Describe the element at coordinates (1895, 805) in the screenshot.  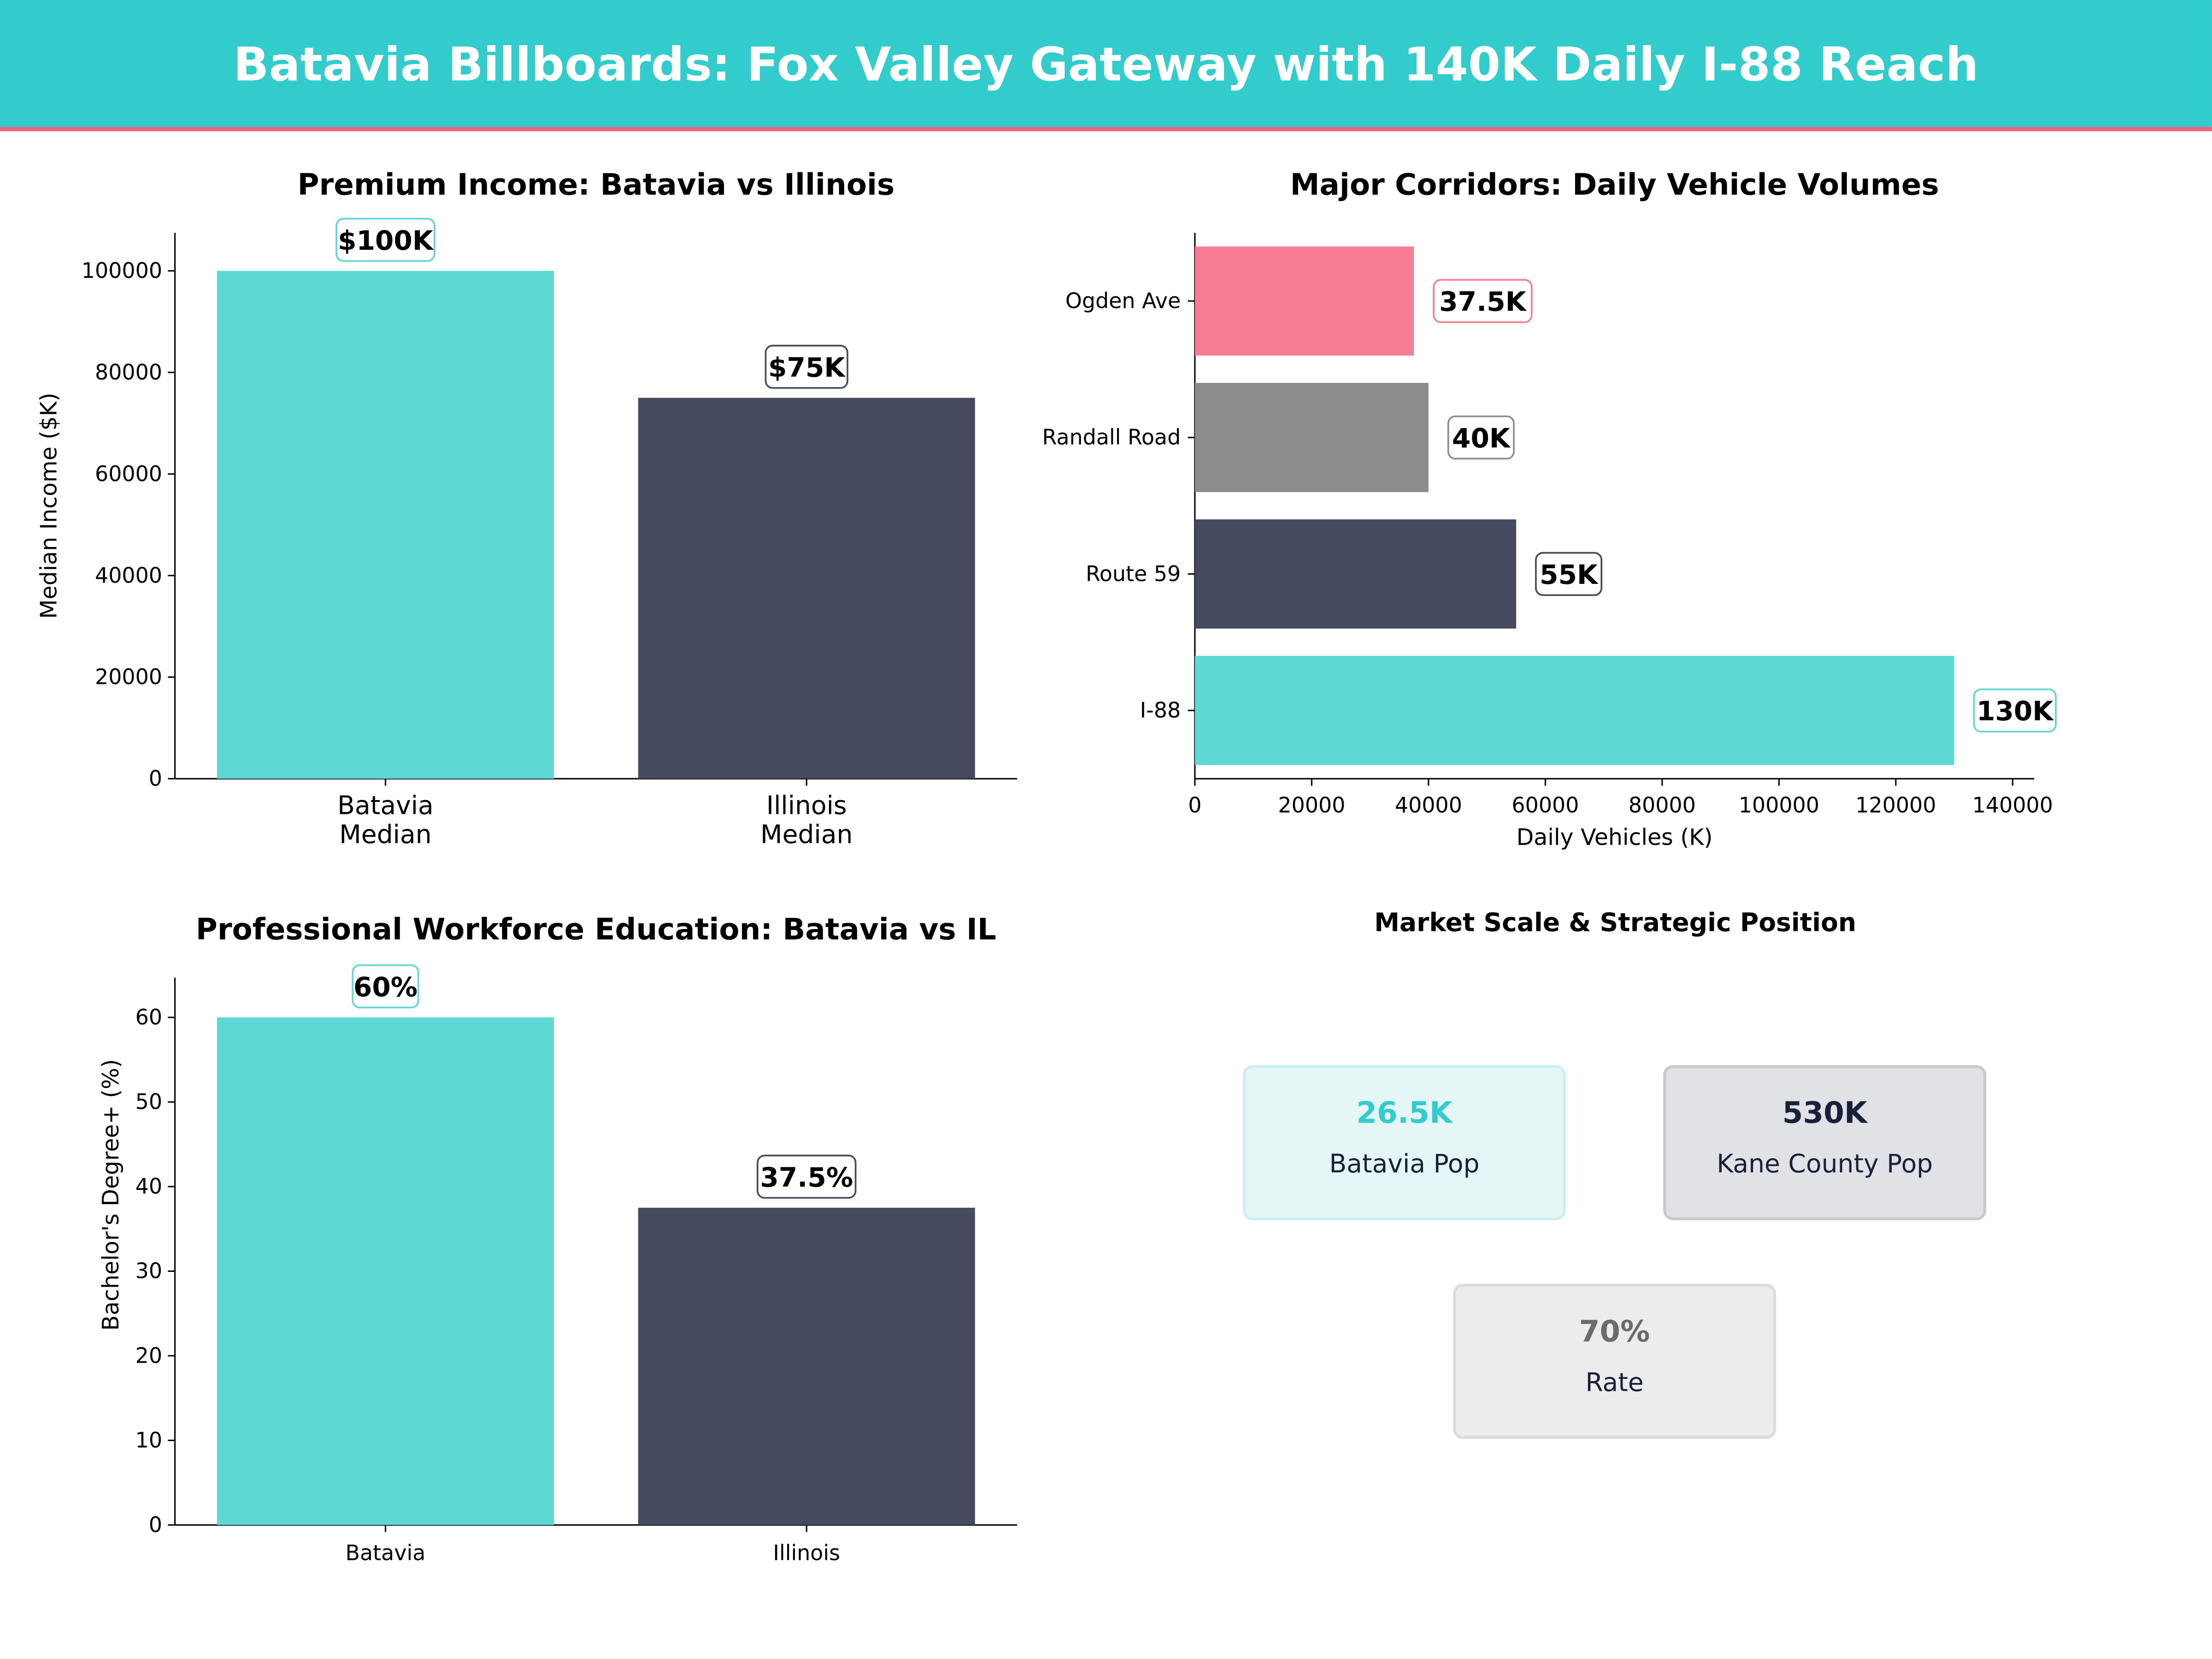
I see `x-tick-label: 120000` at that location.